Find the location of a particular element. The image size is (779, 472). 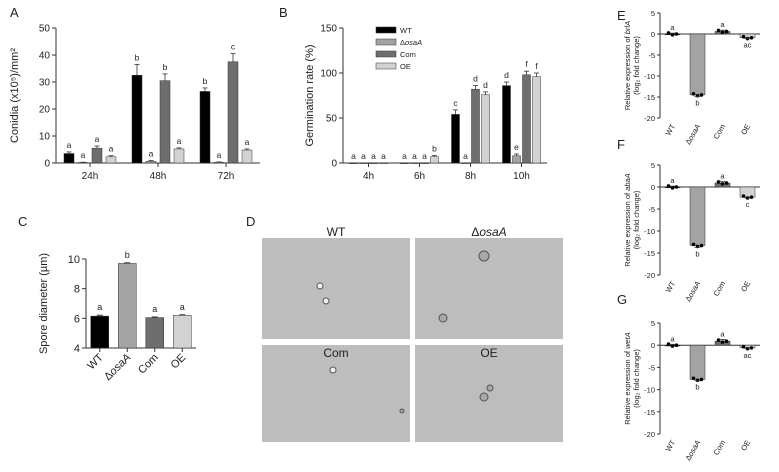

y-tick-label: 100 is located at coordinates (328, 74).